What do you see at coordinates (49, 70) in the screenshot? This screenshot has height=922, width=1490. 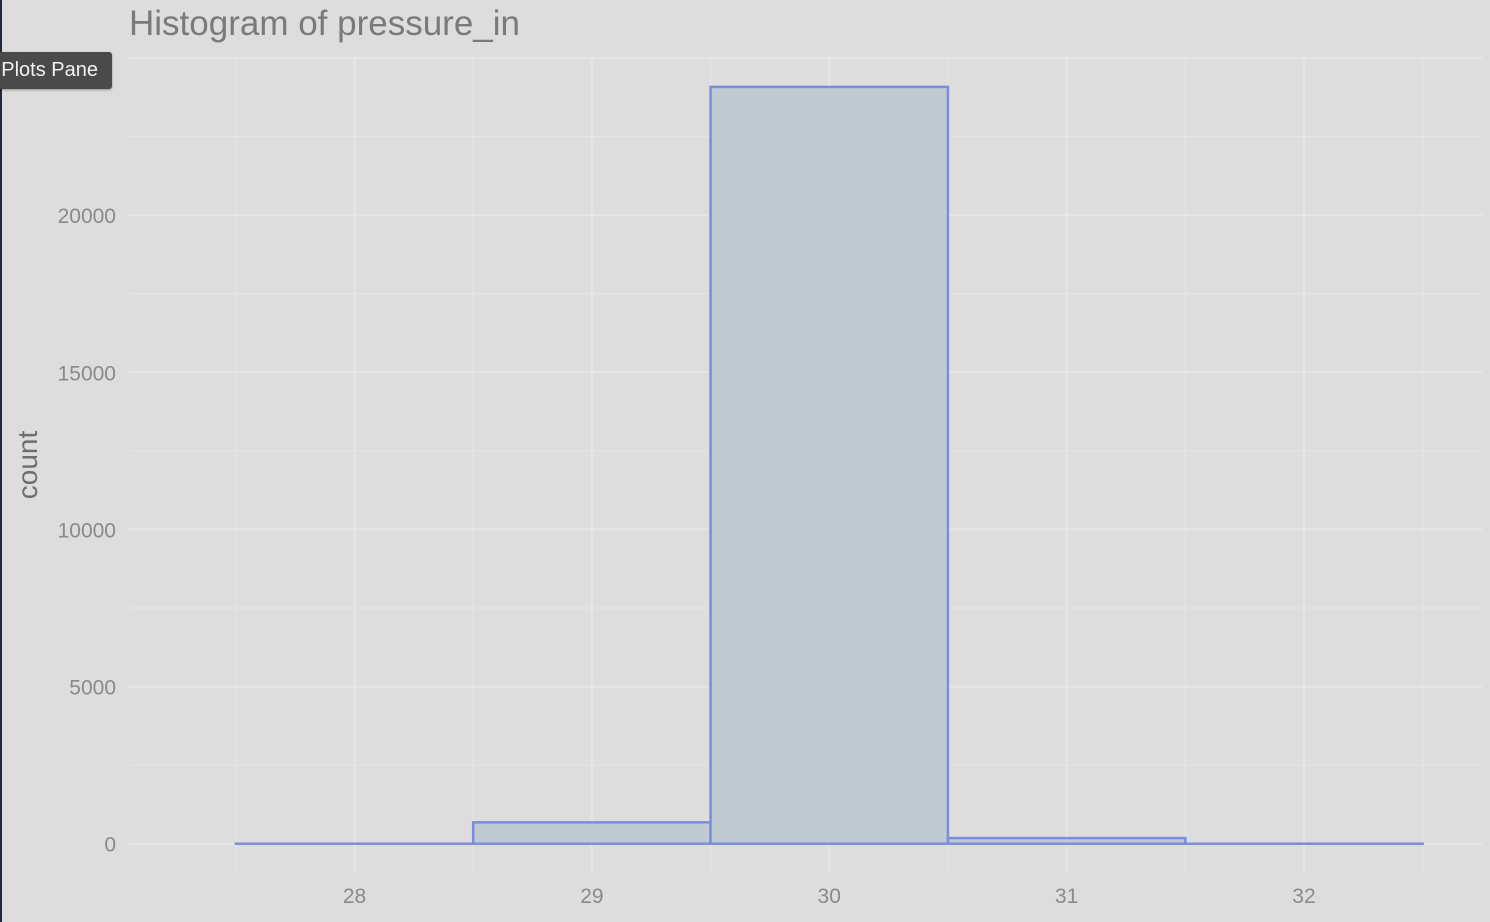 I see `tooltip-text: Plots Pane` at bounding box center [49, 70].